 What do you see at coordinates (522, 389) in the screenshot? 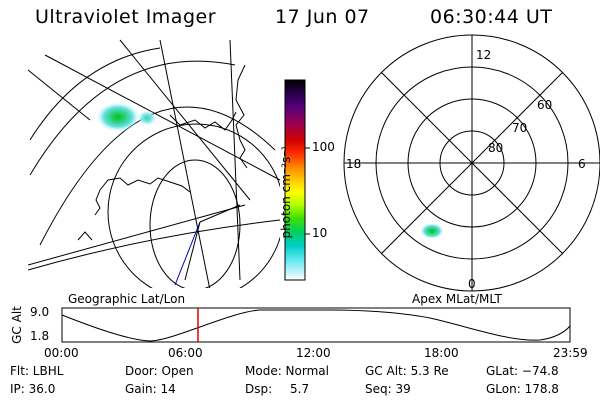
I see `glon-status: GLon: 178.8` at bounding box center [522, 389].